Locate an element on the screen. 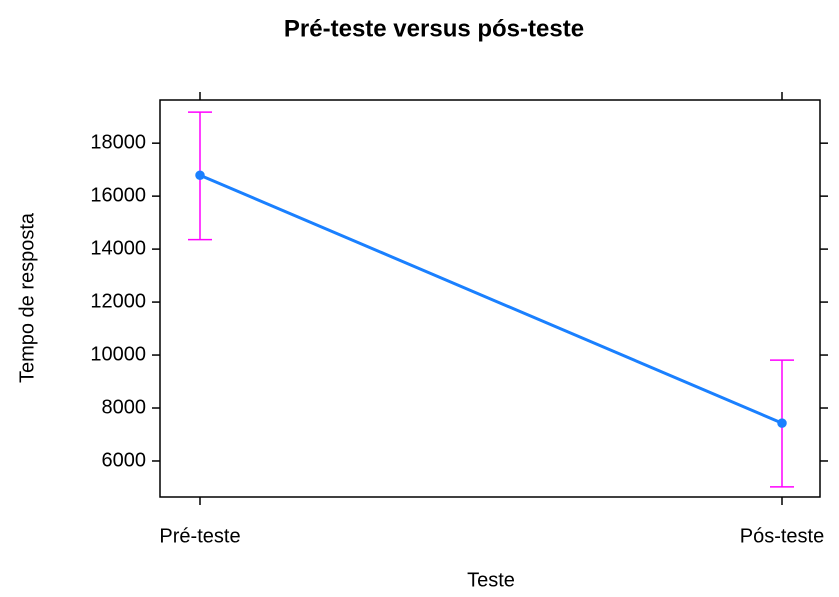 This screenshot has height=597, width=839. y-tick-label: 14000 is located at coordinates (118, 248).